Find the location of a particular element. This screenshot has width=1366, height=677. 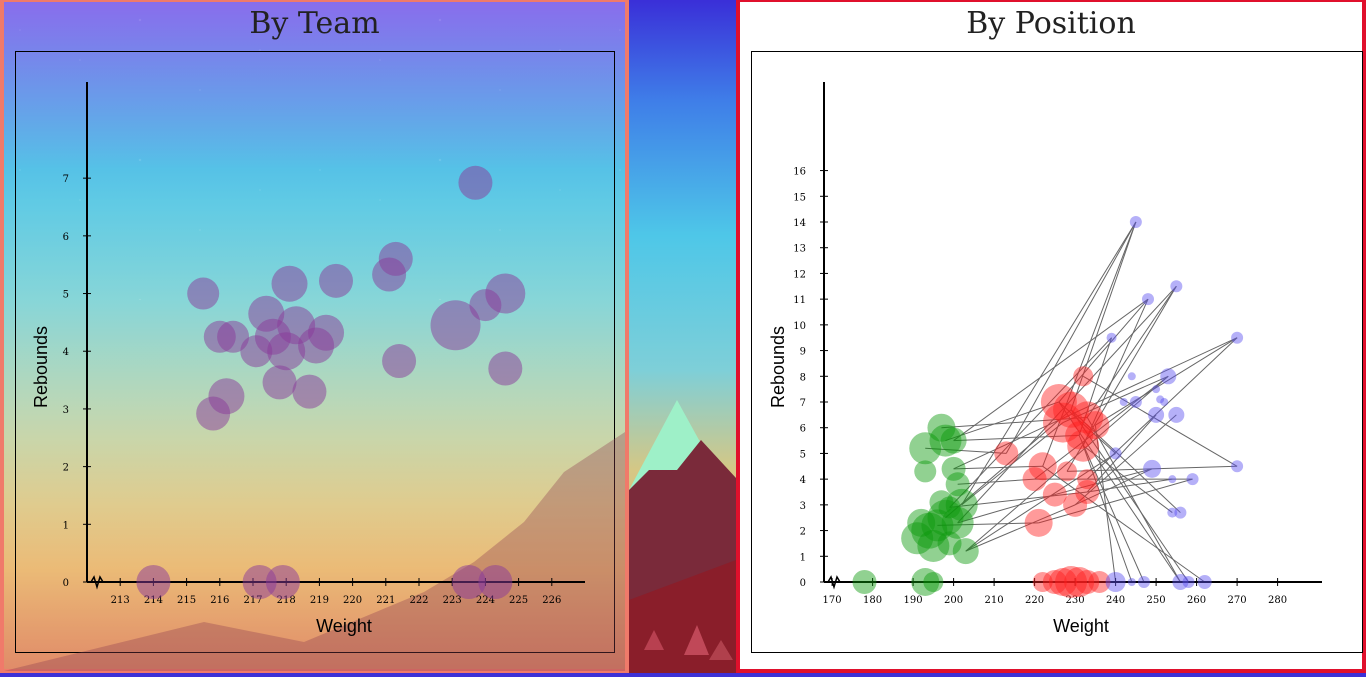

y-tick-label: 11 is located at coordinates (799, 300).